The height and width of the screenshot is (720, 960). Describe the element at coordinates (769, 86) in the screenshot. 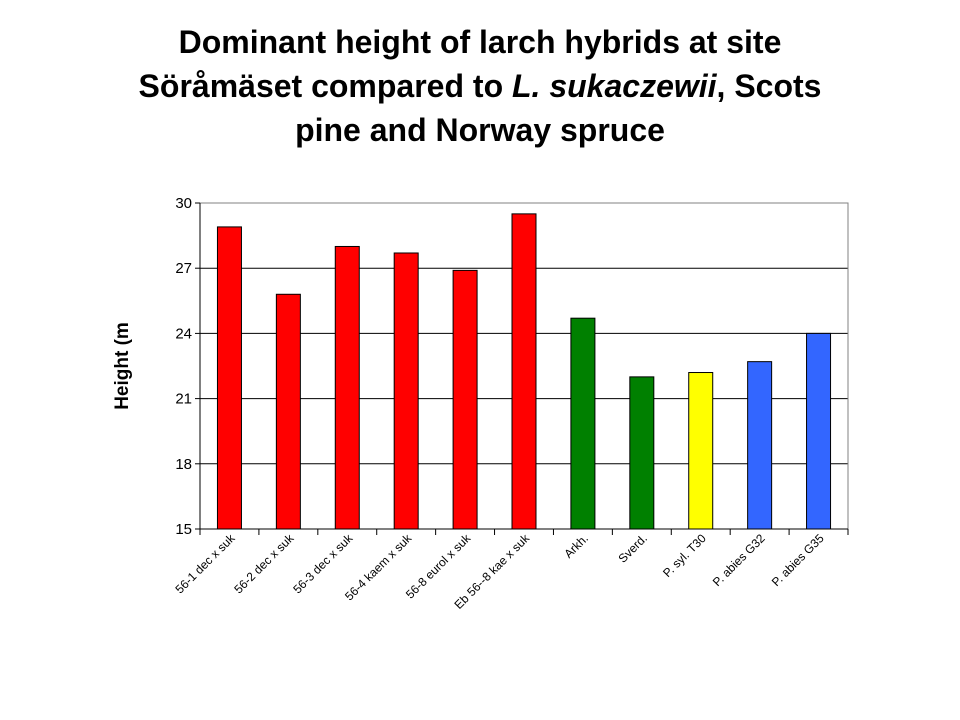

I see `chart-title-line2-end: , Scots` at that location.